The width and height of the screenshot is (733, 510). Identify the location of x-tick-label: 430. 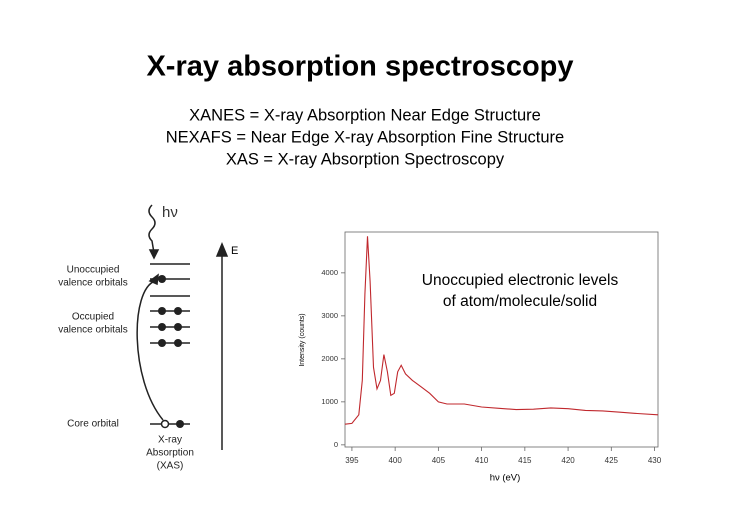
(655, 460).